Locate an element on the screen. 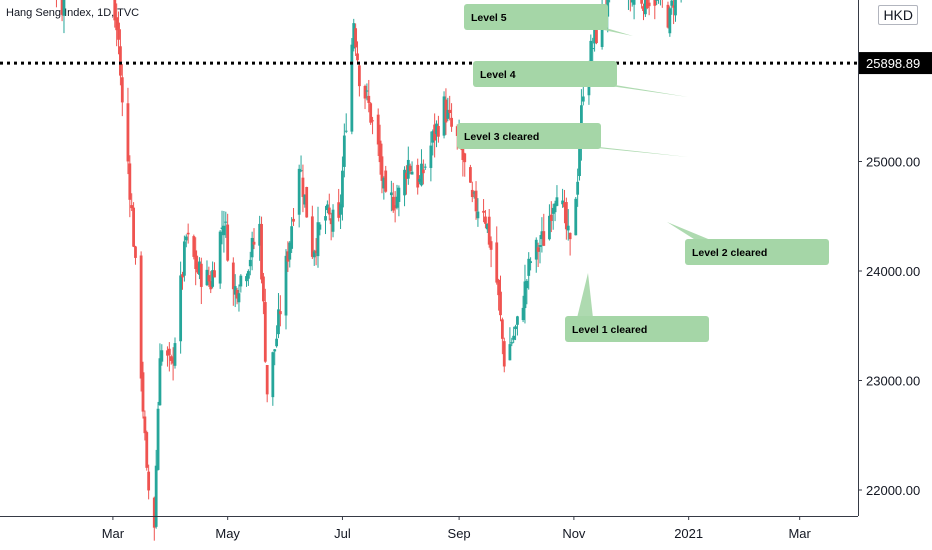 This screenshot has height=550, width=932. level-price-tag is located at coordinates (895, 63).